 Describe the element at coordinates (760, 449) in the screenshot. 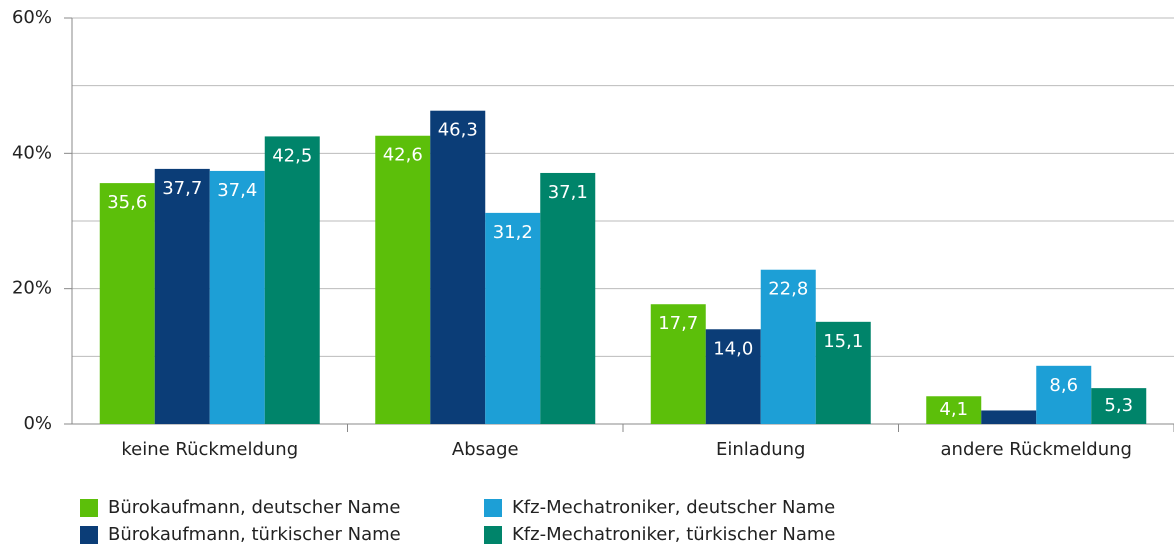

I see `x-tick-label: Einladung` at that location.